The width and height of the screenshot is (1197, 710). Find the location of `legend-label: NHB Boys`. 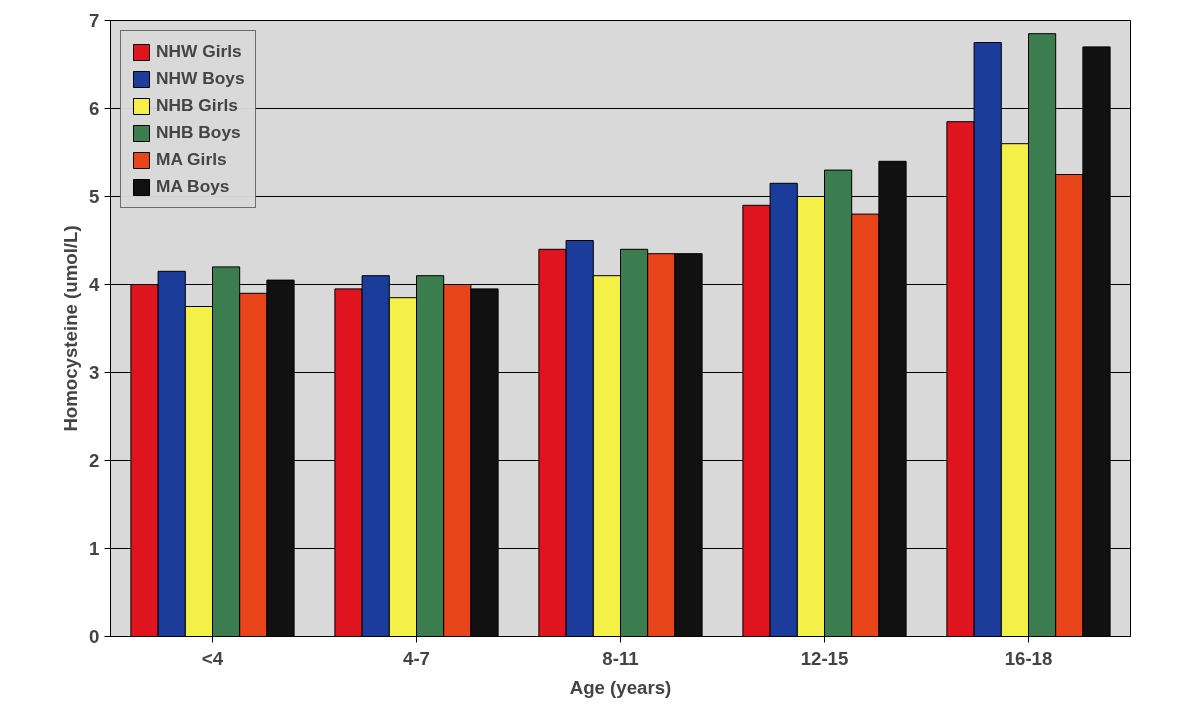

legend-label: NHB Boys is located at coordinates (198, 132).